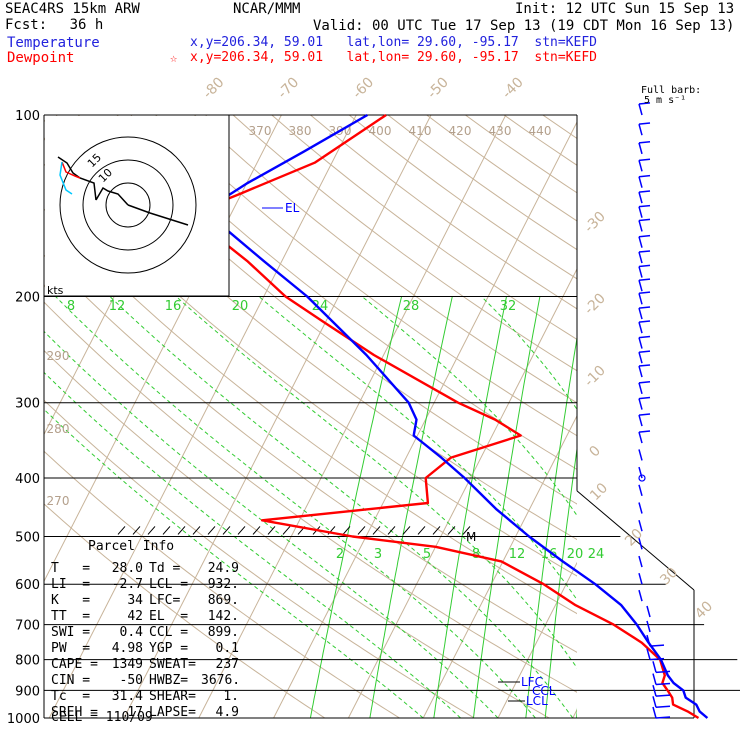 This screenshot has width=740, height=740. What do you see at coordinates (71, 600) in the screenshot?
I see `parcel-info-key: K =` at bounding box center [71, 600].